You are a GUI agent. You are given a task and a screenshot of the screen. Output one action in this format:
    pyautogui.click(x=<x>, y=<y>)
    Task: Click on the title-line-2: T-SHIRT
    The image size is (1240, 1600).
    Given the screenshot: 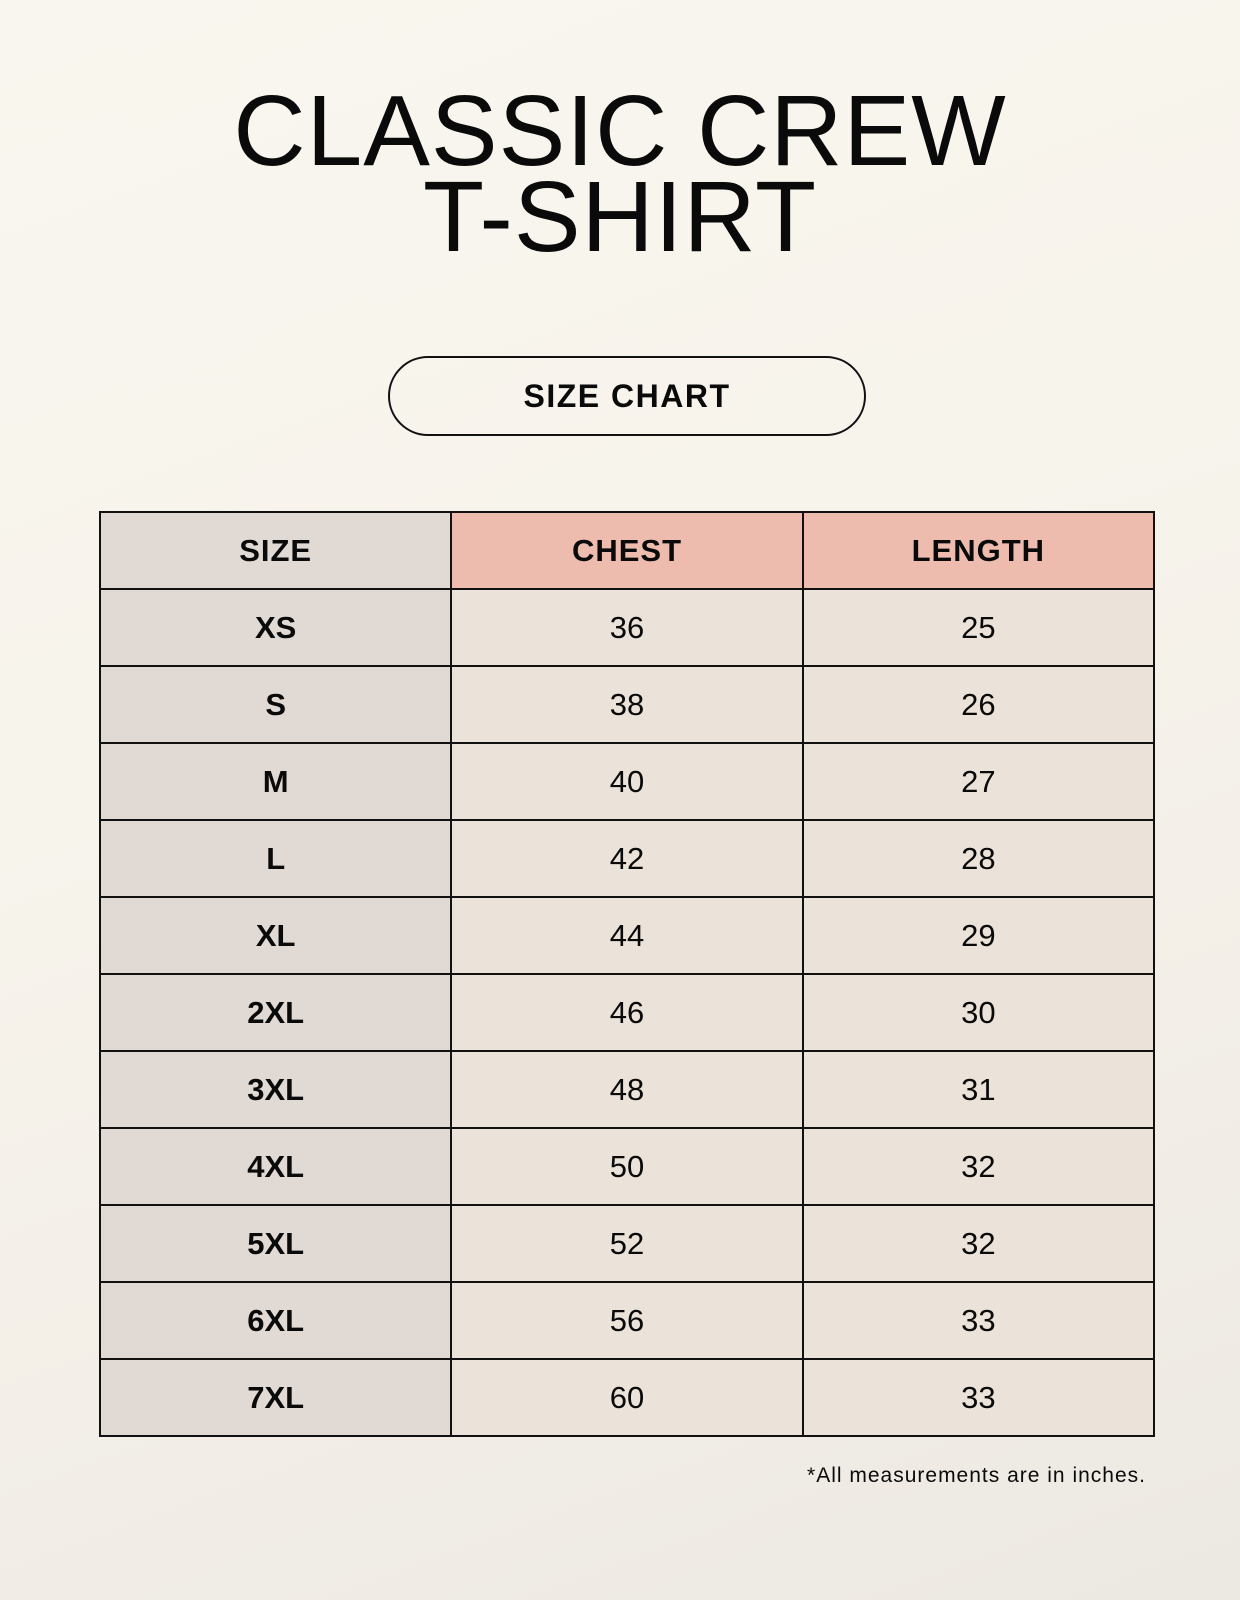 What is the action you would take?
    pyautogui.click(x=620, y=217)
    